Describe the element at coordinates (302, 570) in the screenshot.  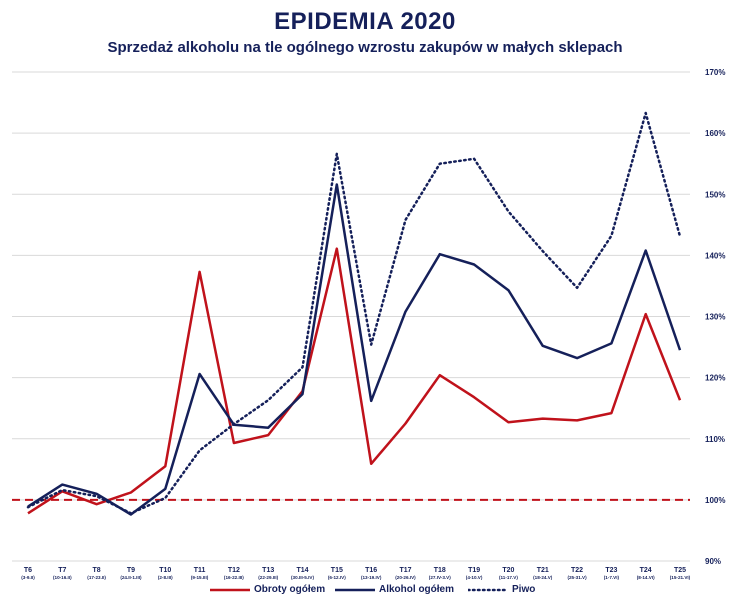
I see `x-tick-week: T14` at that location.